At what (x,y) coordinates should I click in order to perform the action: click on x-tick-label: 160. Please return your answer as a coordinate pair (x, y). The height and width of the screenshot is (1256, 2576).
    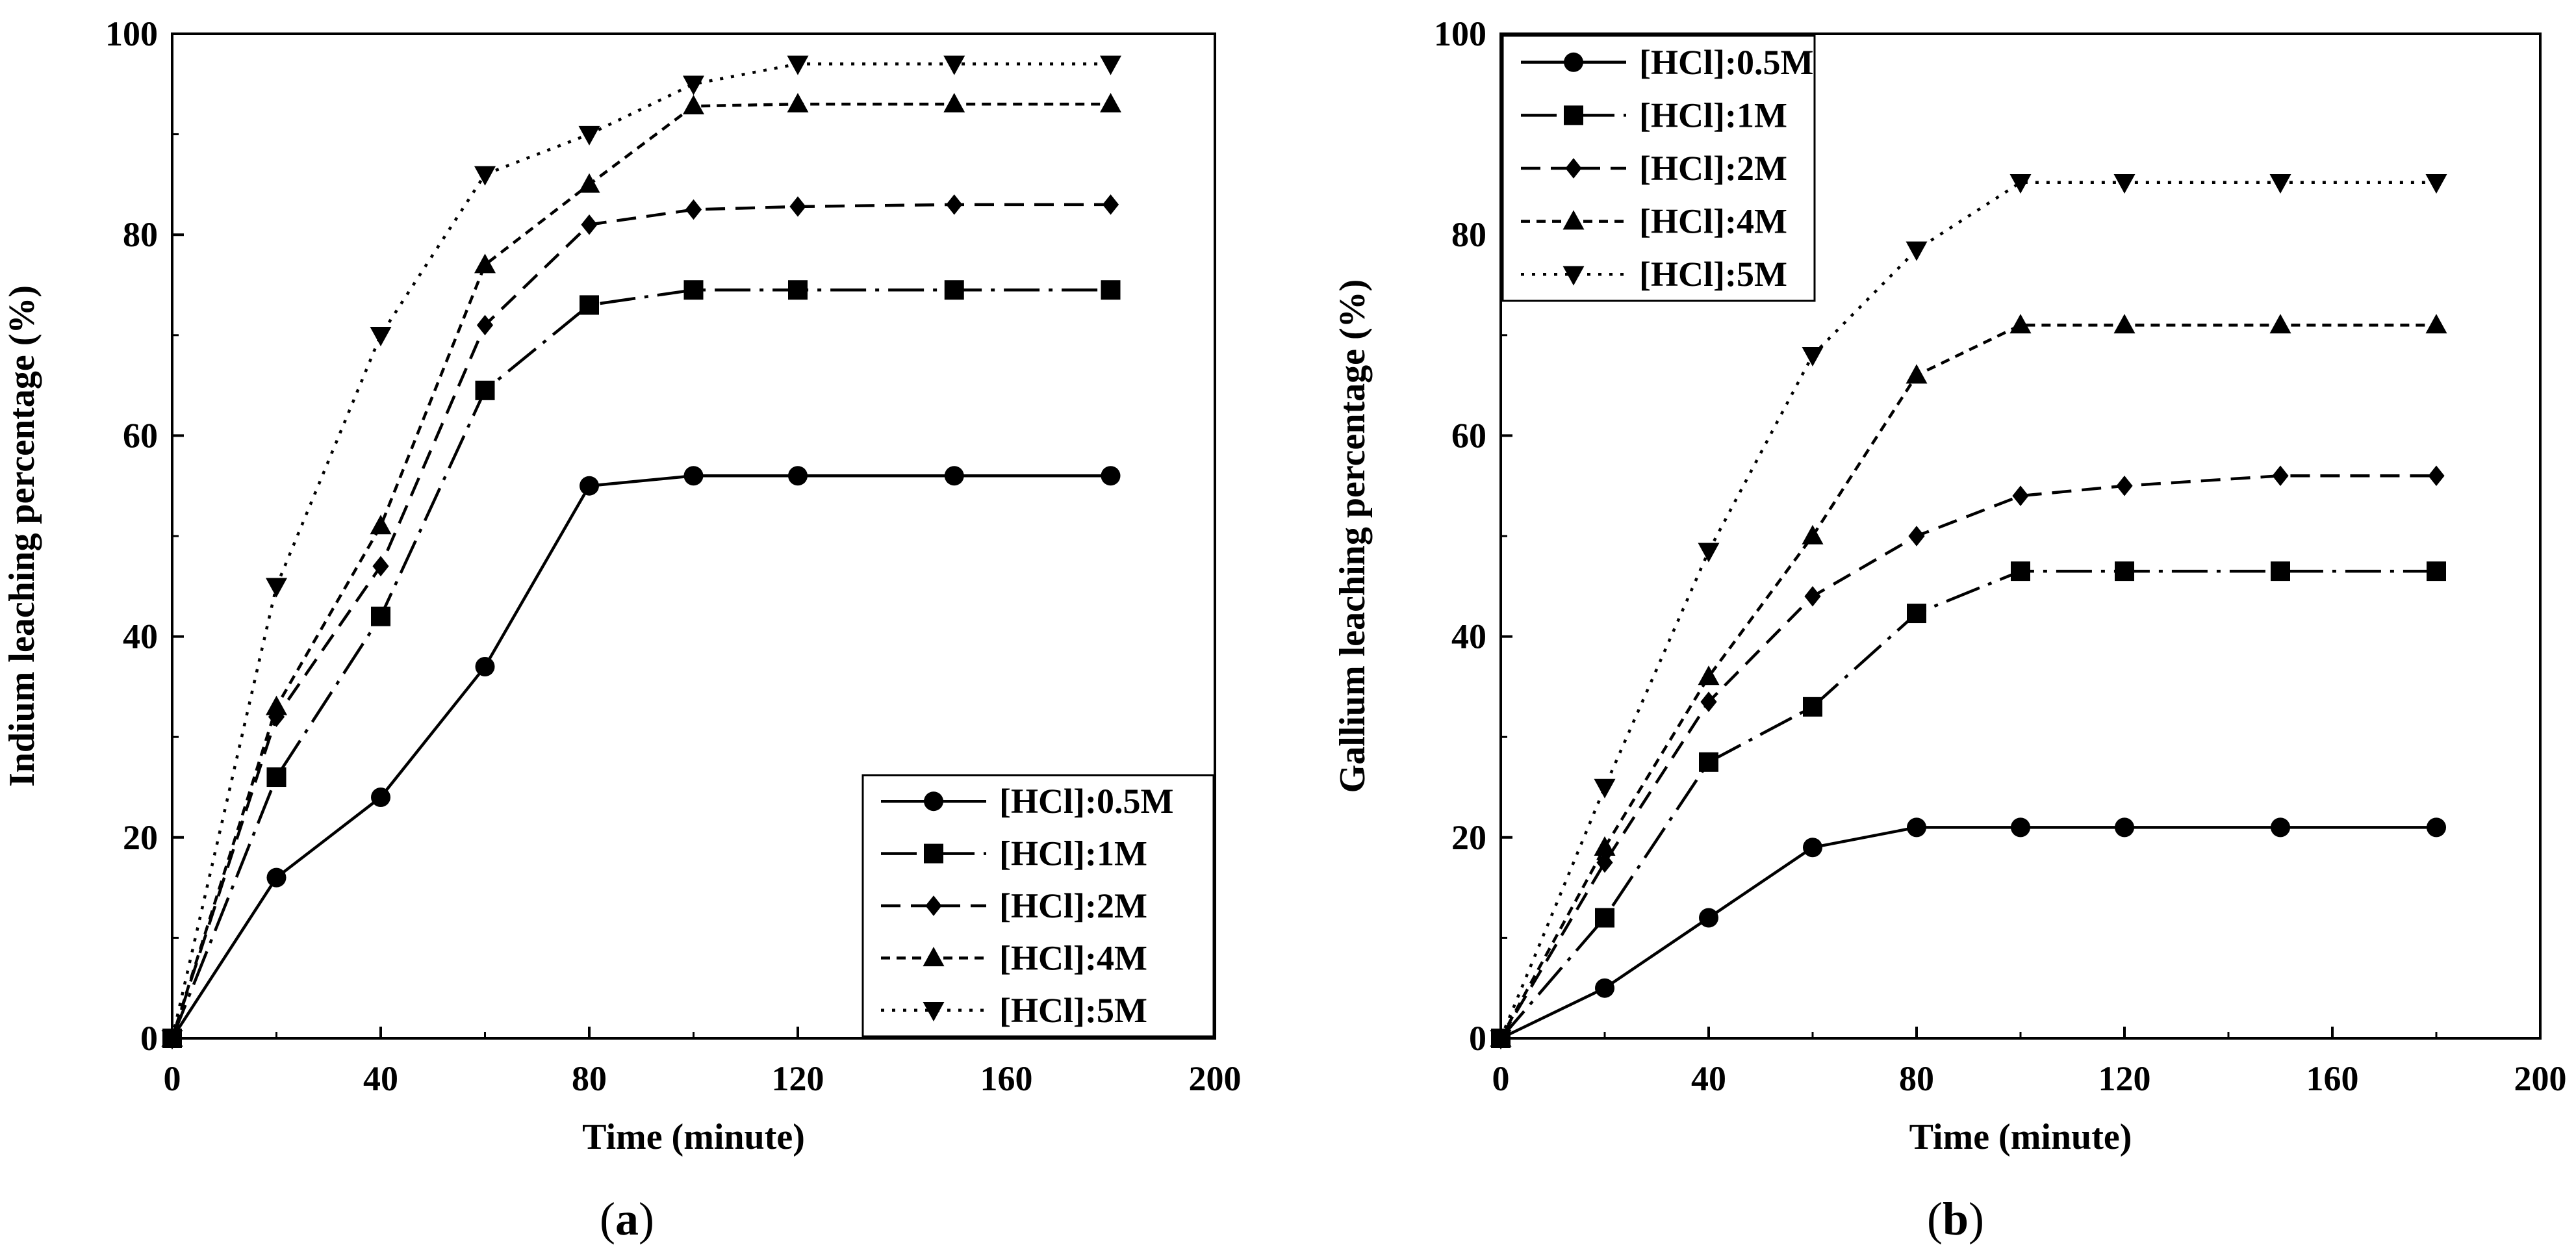
    Looking at the image, I should click on (1006, 1078).